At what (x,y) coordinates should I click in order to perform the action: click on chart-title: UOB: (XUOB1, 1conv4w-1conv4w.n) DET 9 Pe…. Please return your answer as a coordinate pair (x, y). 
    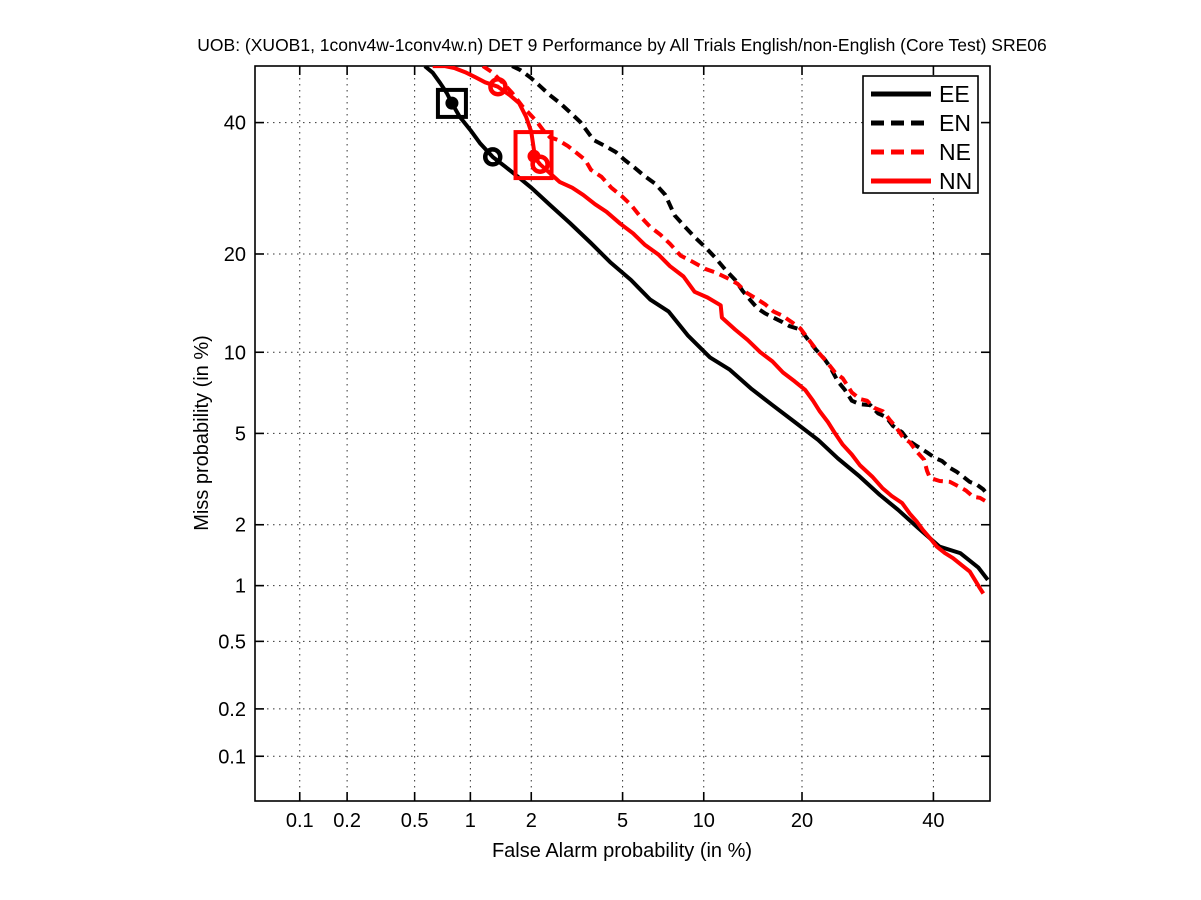
    Looking at the image, I should click on (621, 45).